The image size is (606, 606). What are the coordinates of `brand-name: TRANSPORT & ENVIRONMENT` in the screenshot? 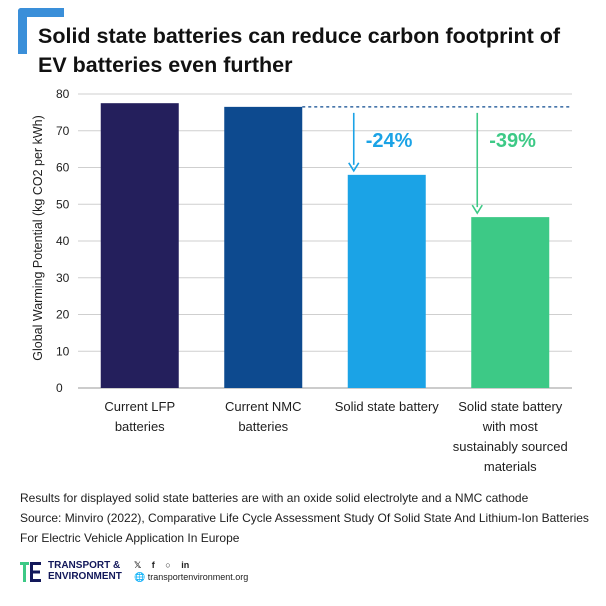 It's located at (85, 571).